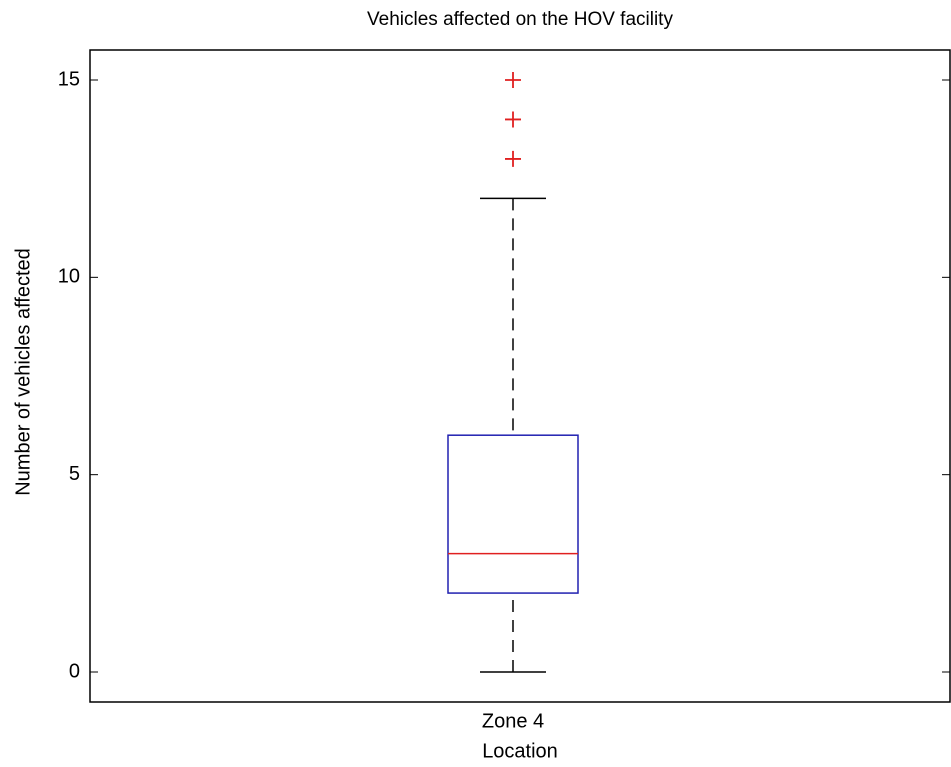 Image resolution: width=951 pixels, height=767 pixels. Describe the element at coordinates (520, 751) in the screenshot. I see `x-axis-label: Location` at that location.